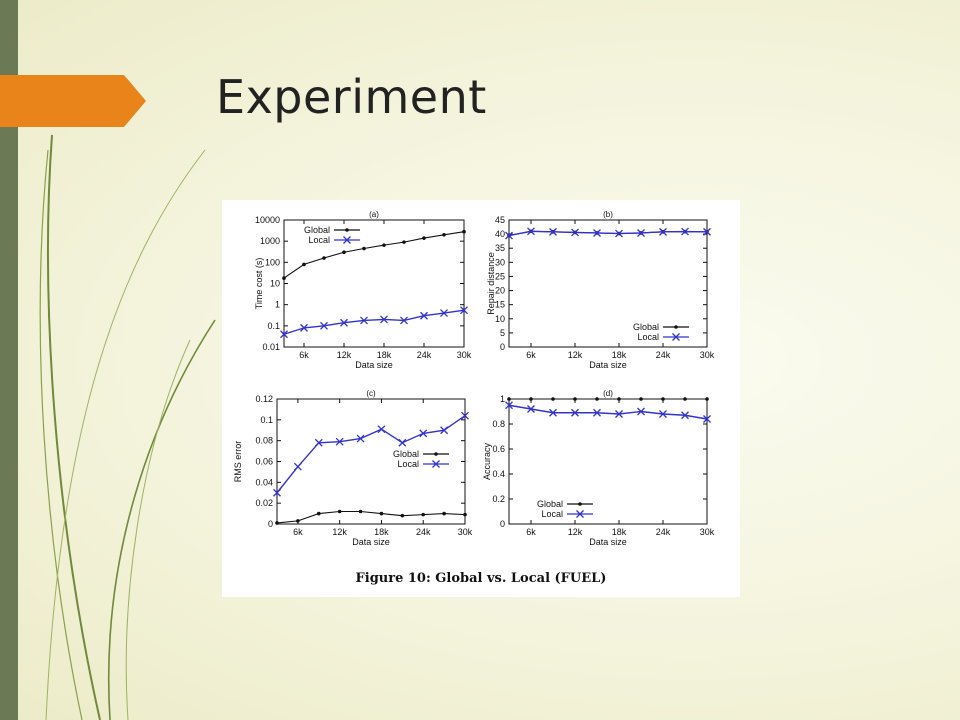  Describe the element at coordinates (575, 532) in the screenshot. I see `x-tick-label: 12k` at that location.